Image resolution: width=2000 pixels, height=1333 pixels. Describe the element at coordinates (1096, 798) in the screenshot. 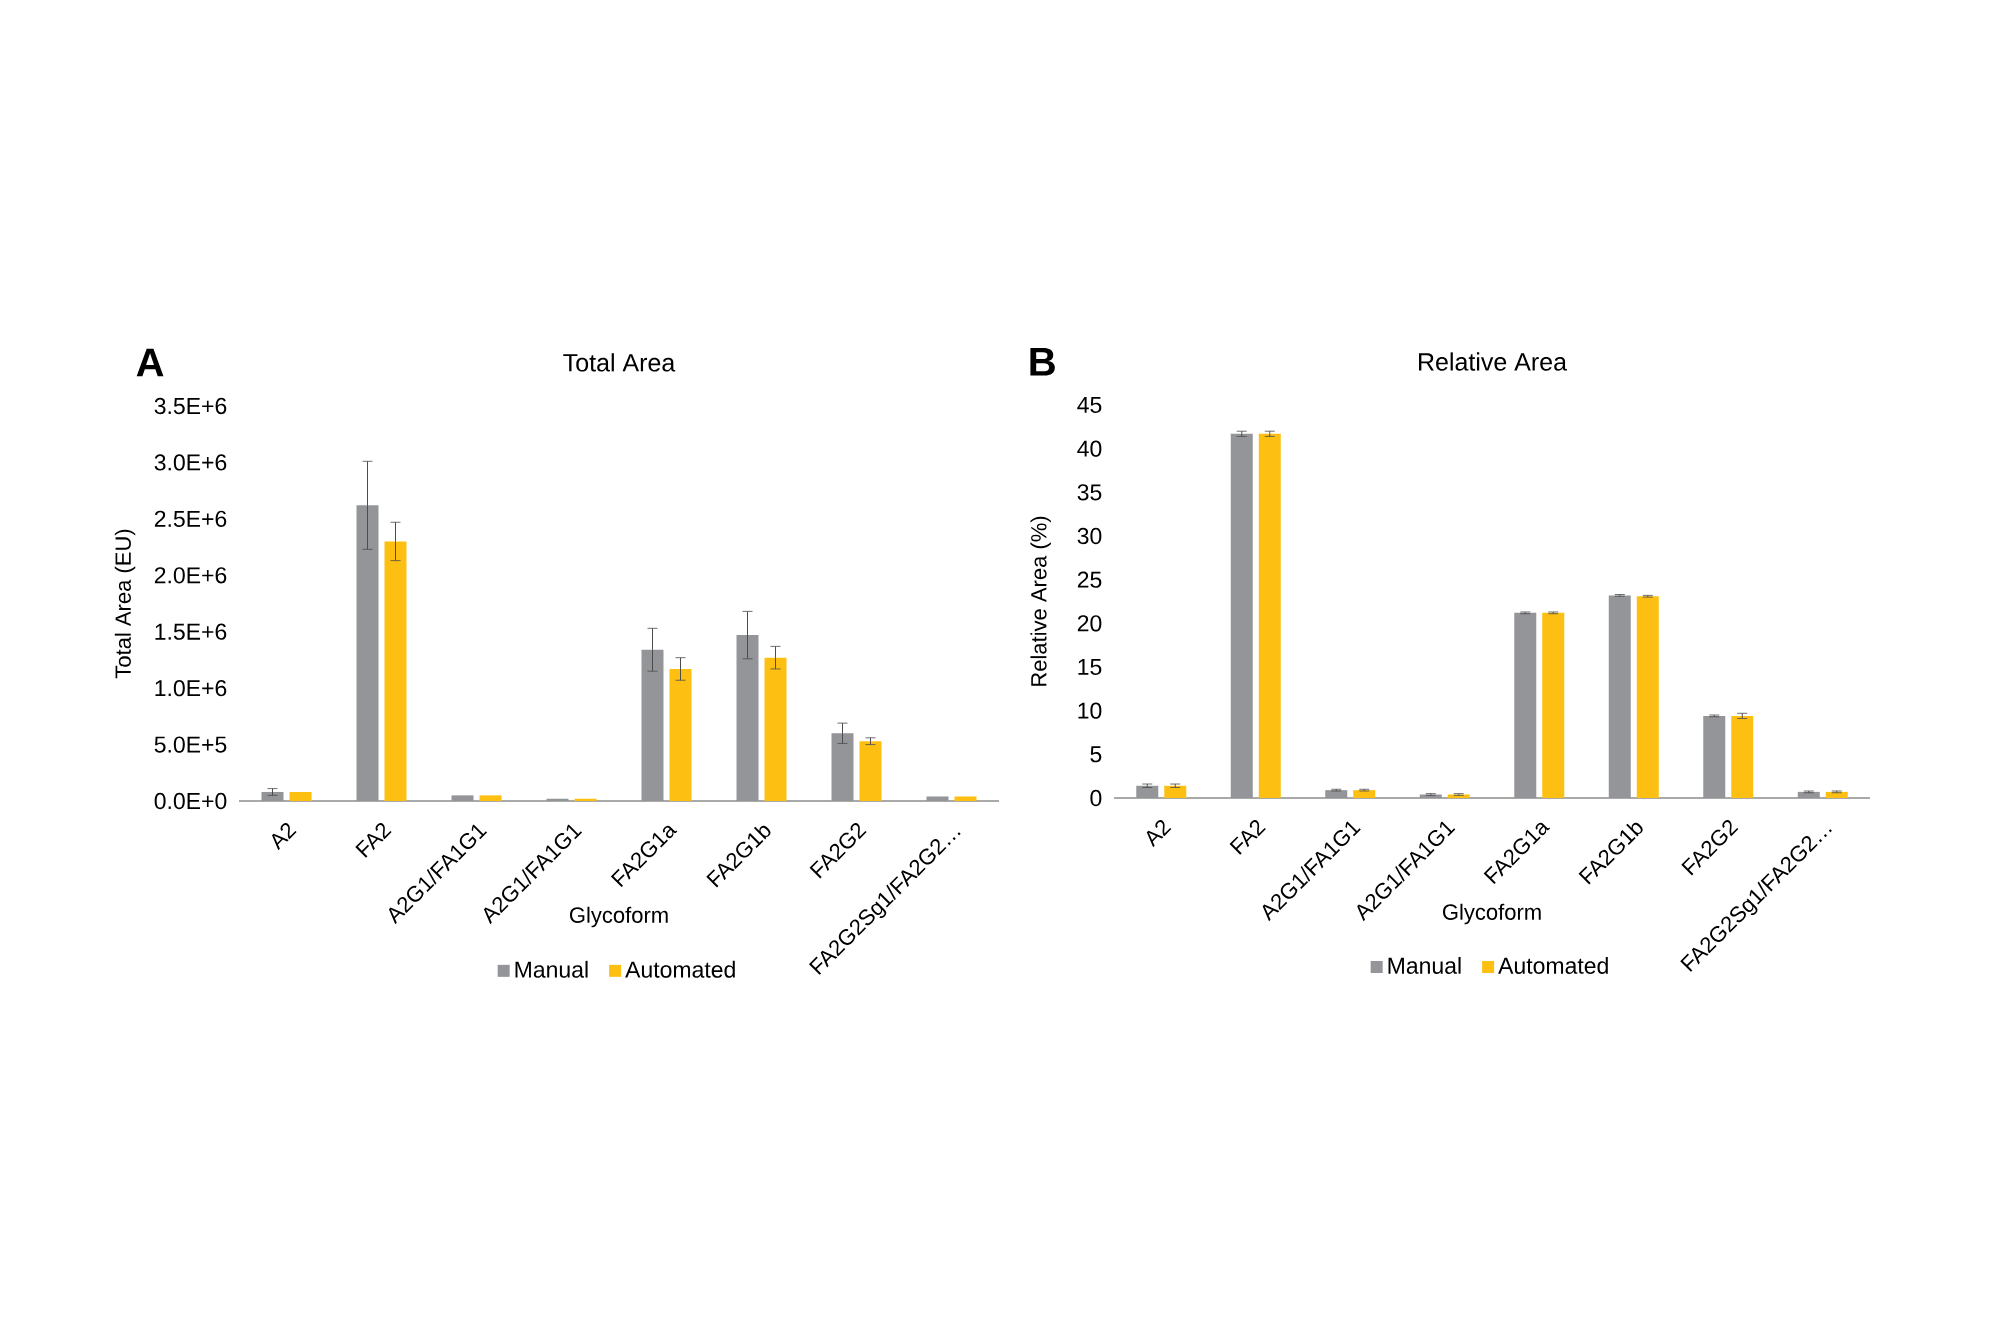

I see `y-tick-label: 0` at that location.